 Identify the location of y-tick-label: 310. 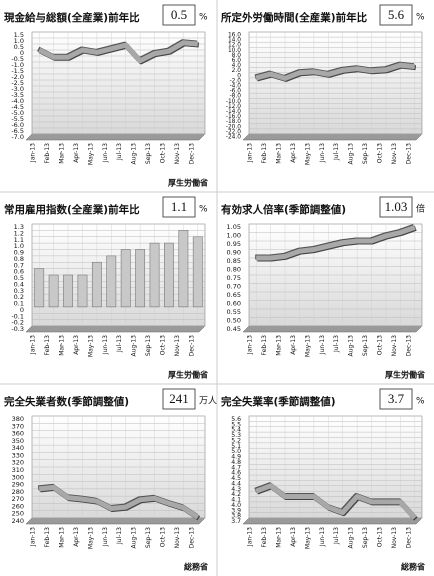
(18, 470).